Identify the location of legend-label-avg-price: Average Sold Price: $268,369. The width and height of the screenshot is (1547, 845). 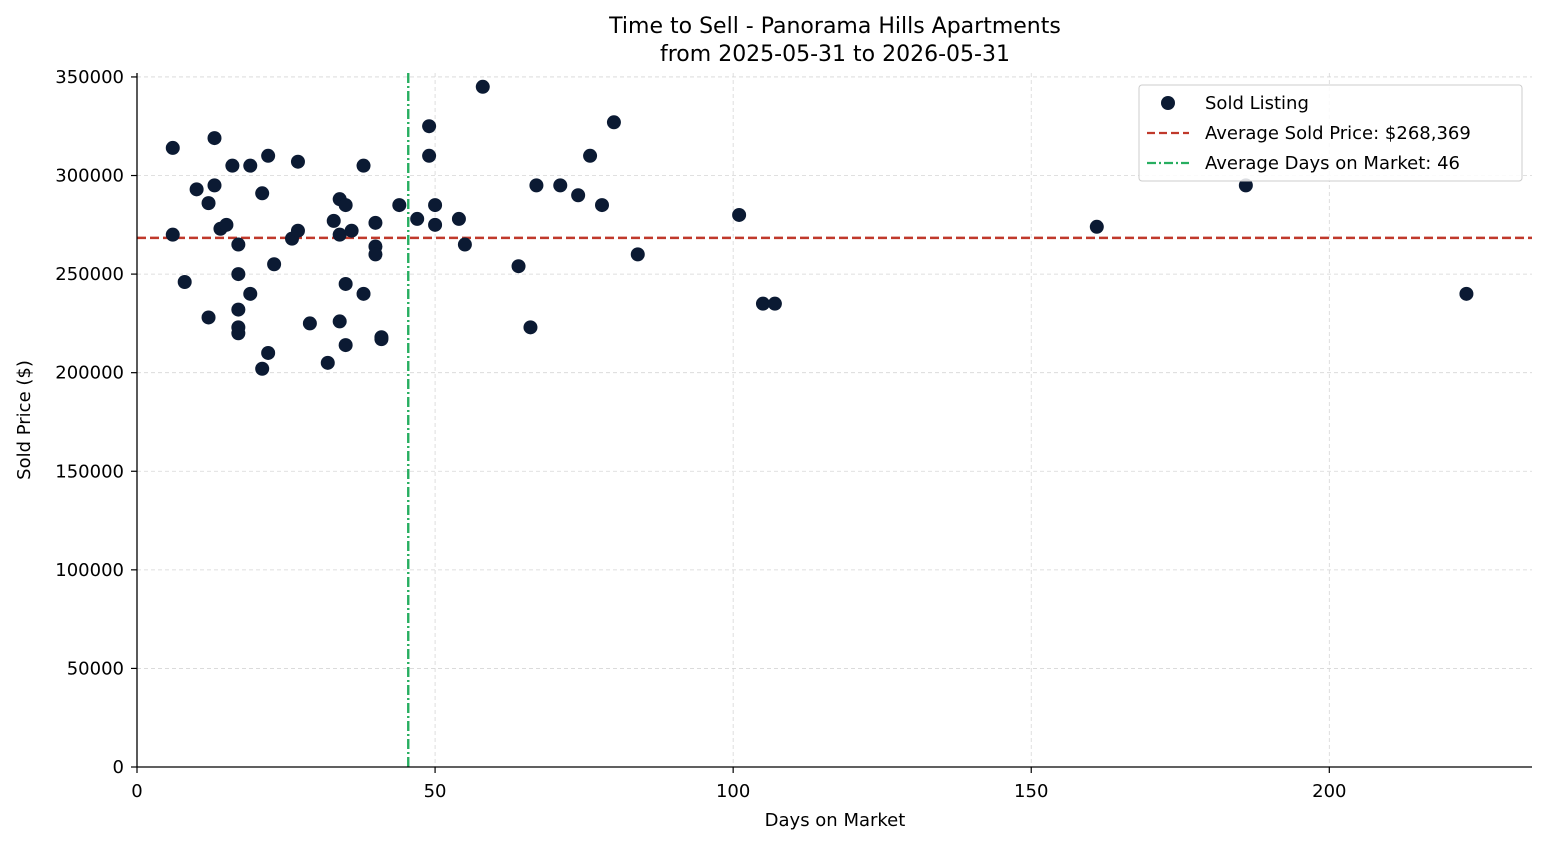
(1338, 133).